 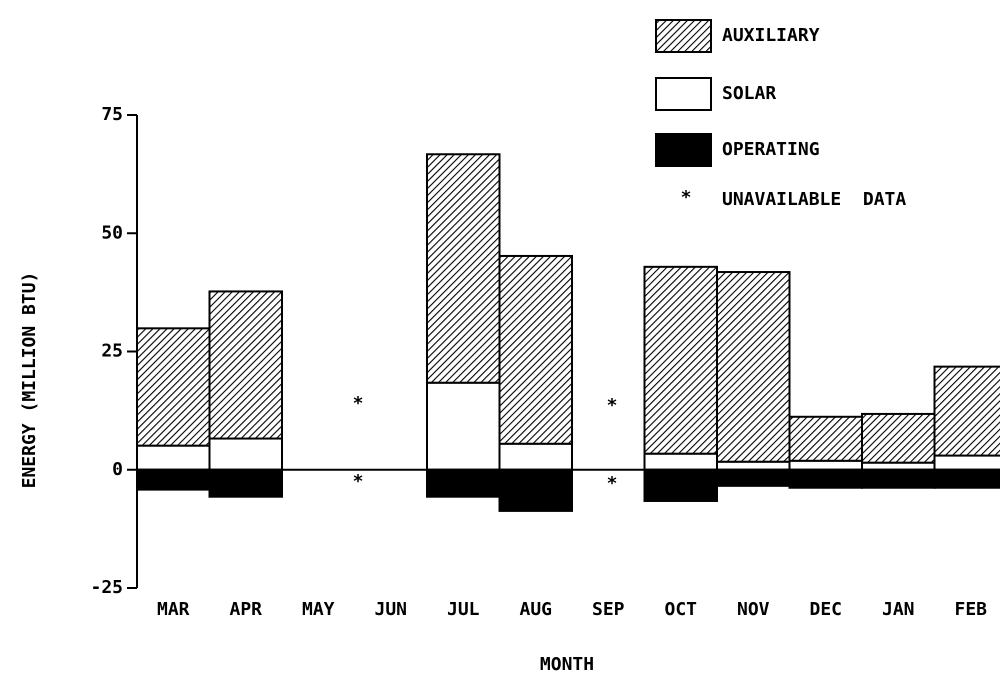 I want to click on legend-marker: *, so click(x=686, y=197).